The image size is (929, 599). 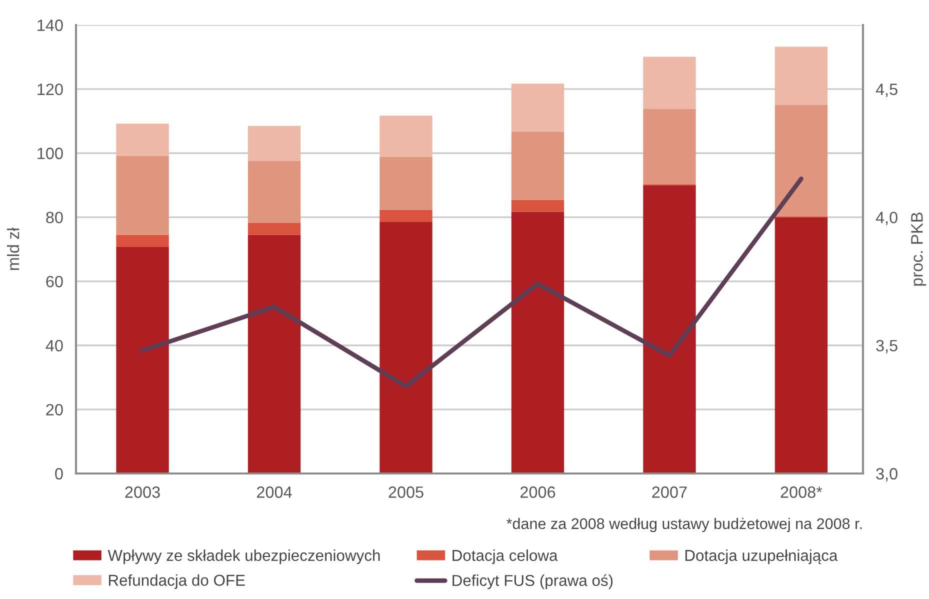 I want to click on y2-tick-label: 3,0, so click(x=887, y=475).